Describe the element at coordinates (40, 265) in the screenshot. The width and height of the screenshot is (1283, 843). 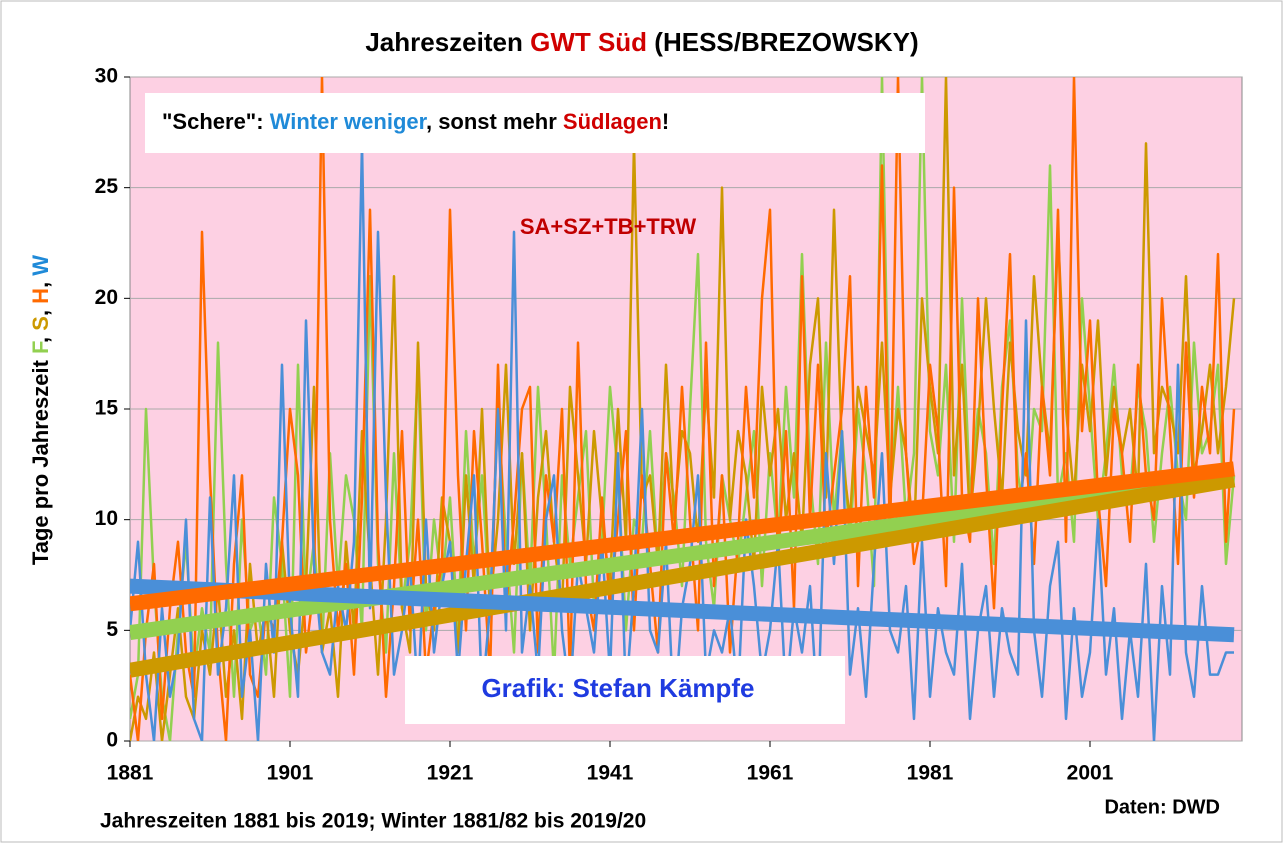
I see `y-label-part: W` at that location.